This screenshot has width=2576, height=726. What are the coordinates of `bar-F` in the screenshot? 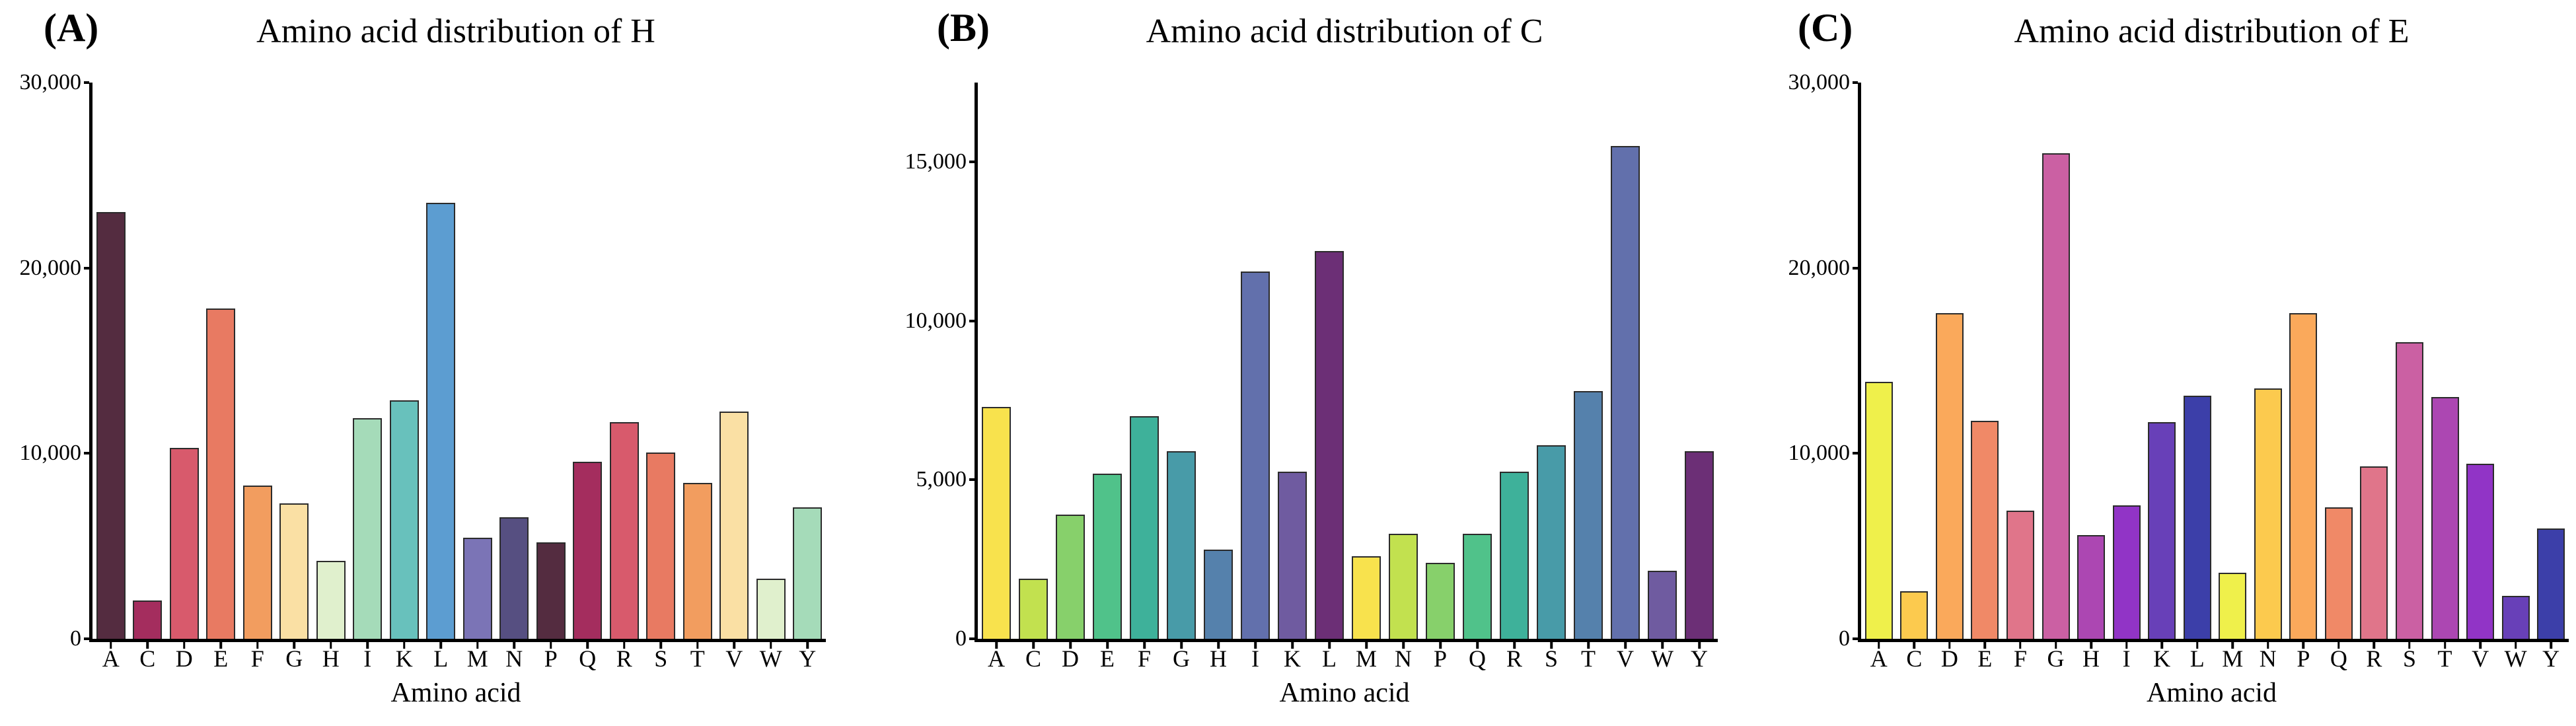 It's located at (257, 562).